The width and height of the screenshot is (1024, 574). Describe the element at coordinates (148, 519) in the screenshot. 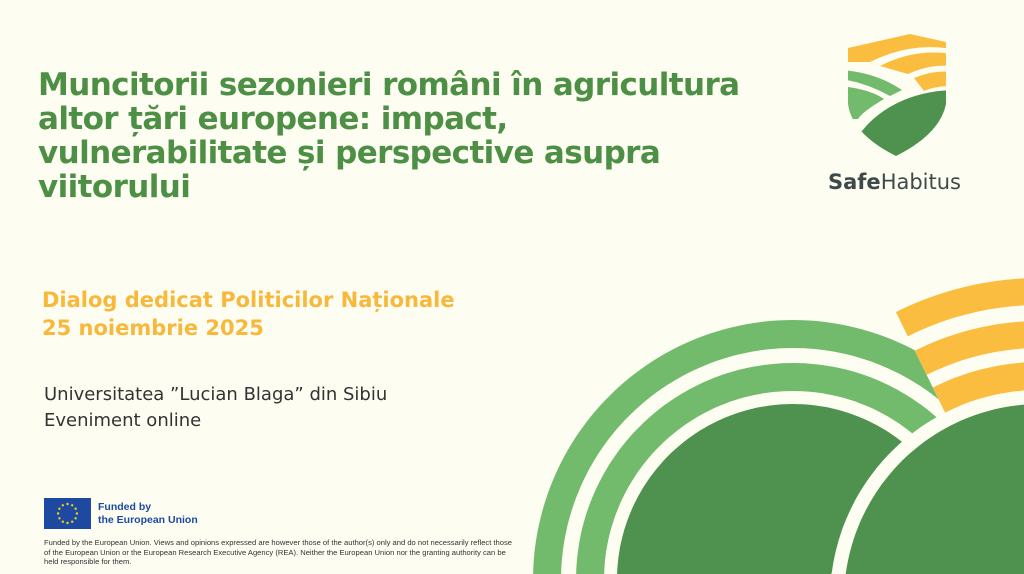

I see `eu-funded-line2: the European Union` at that location.